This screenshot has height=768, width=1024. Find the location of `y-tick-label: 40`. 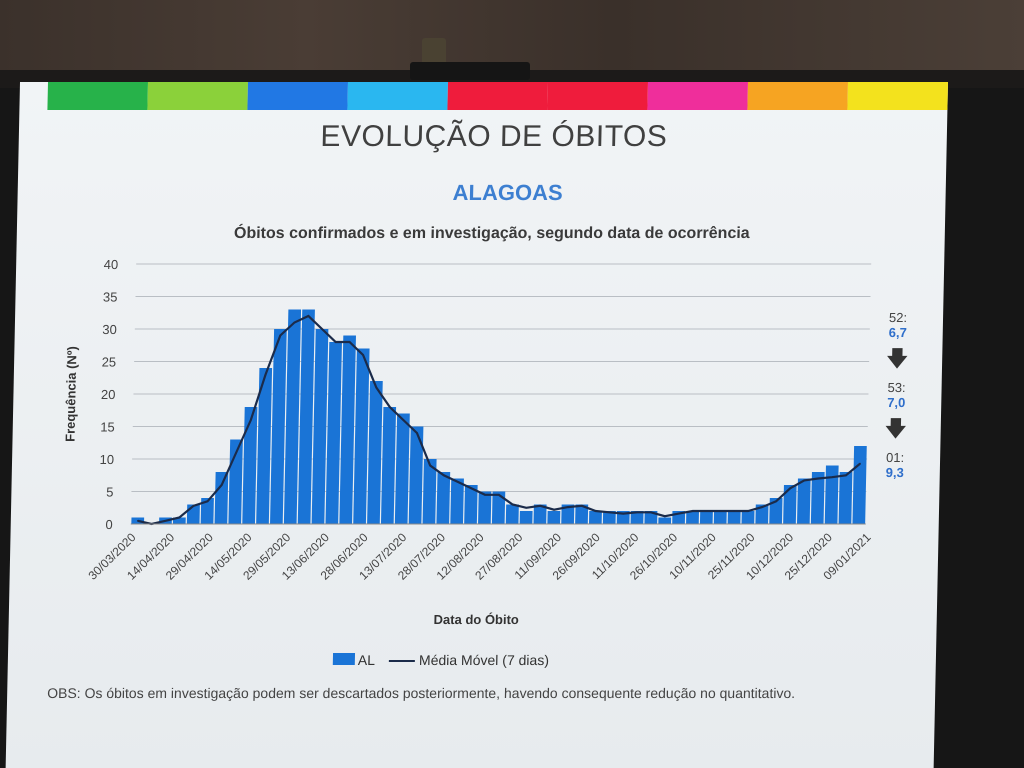

y-tick-label: 40 is located at coordinates (111, 264).